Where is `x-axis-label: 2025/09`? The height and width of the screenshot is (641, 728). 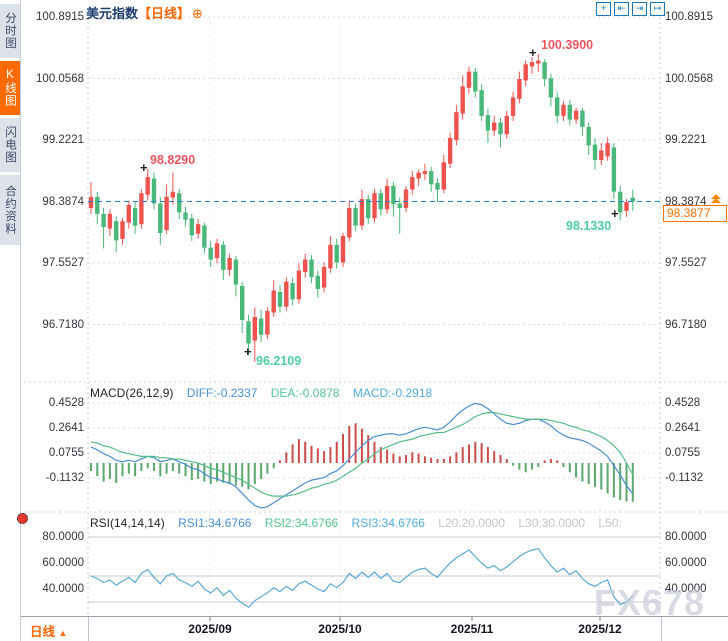 x-axis-label: 2025/09 is located at coordinates (210, 629).